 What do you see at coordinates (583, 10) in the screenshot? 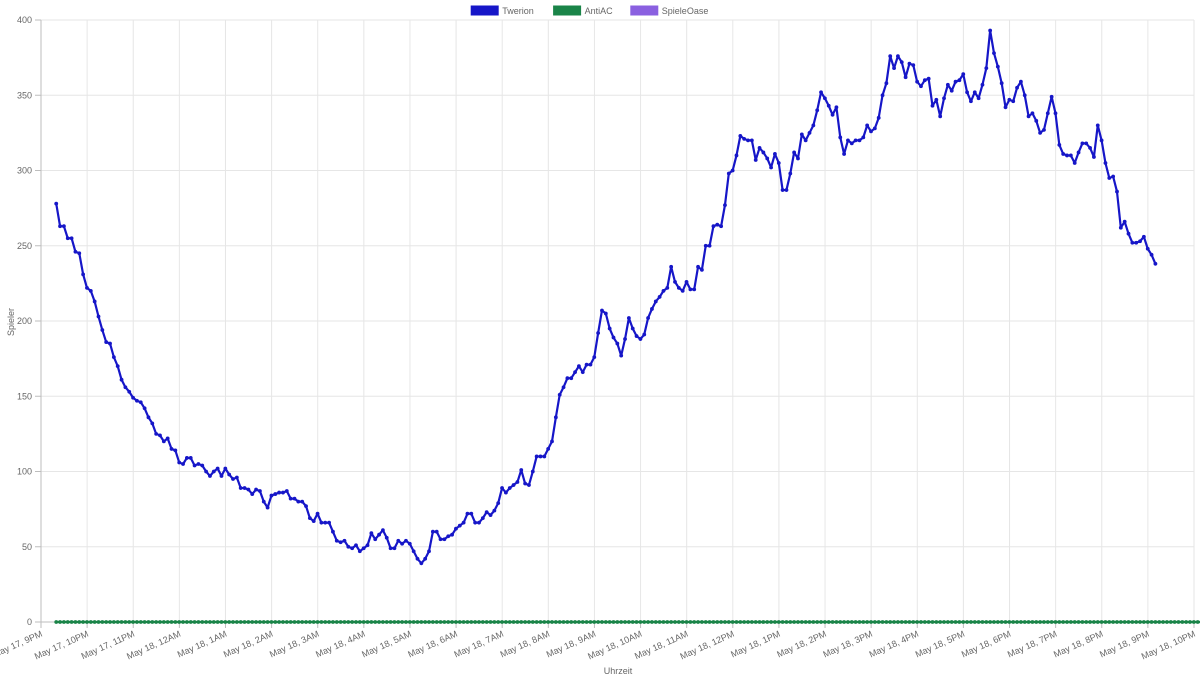
I see `legend-item-antiac: AntiAC` at bounding box center [583, 10].